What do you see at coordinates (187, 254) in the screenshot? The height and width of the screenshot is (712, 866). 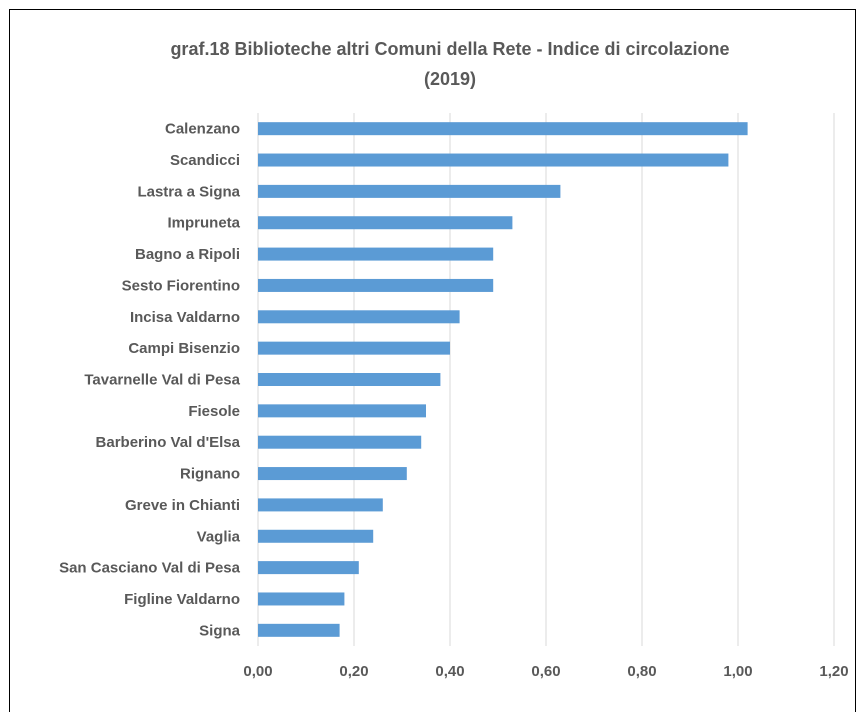 I see `category-label: Bagno a Ripoli` at bounding box center [187, 254].